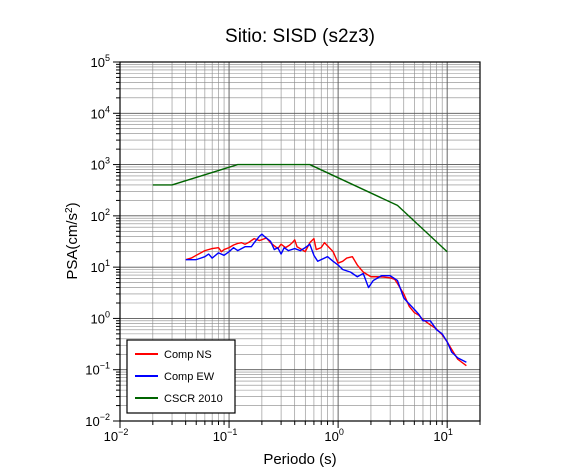 This screenshot has width=586, height=475. I want to click on y-tick-label: 10³, so click(100, 164).